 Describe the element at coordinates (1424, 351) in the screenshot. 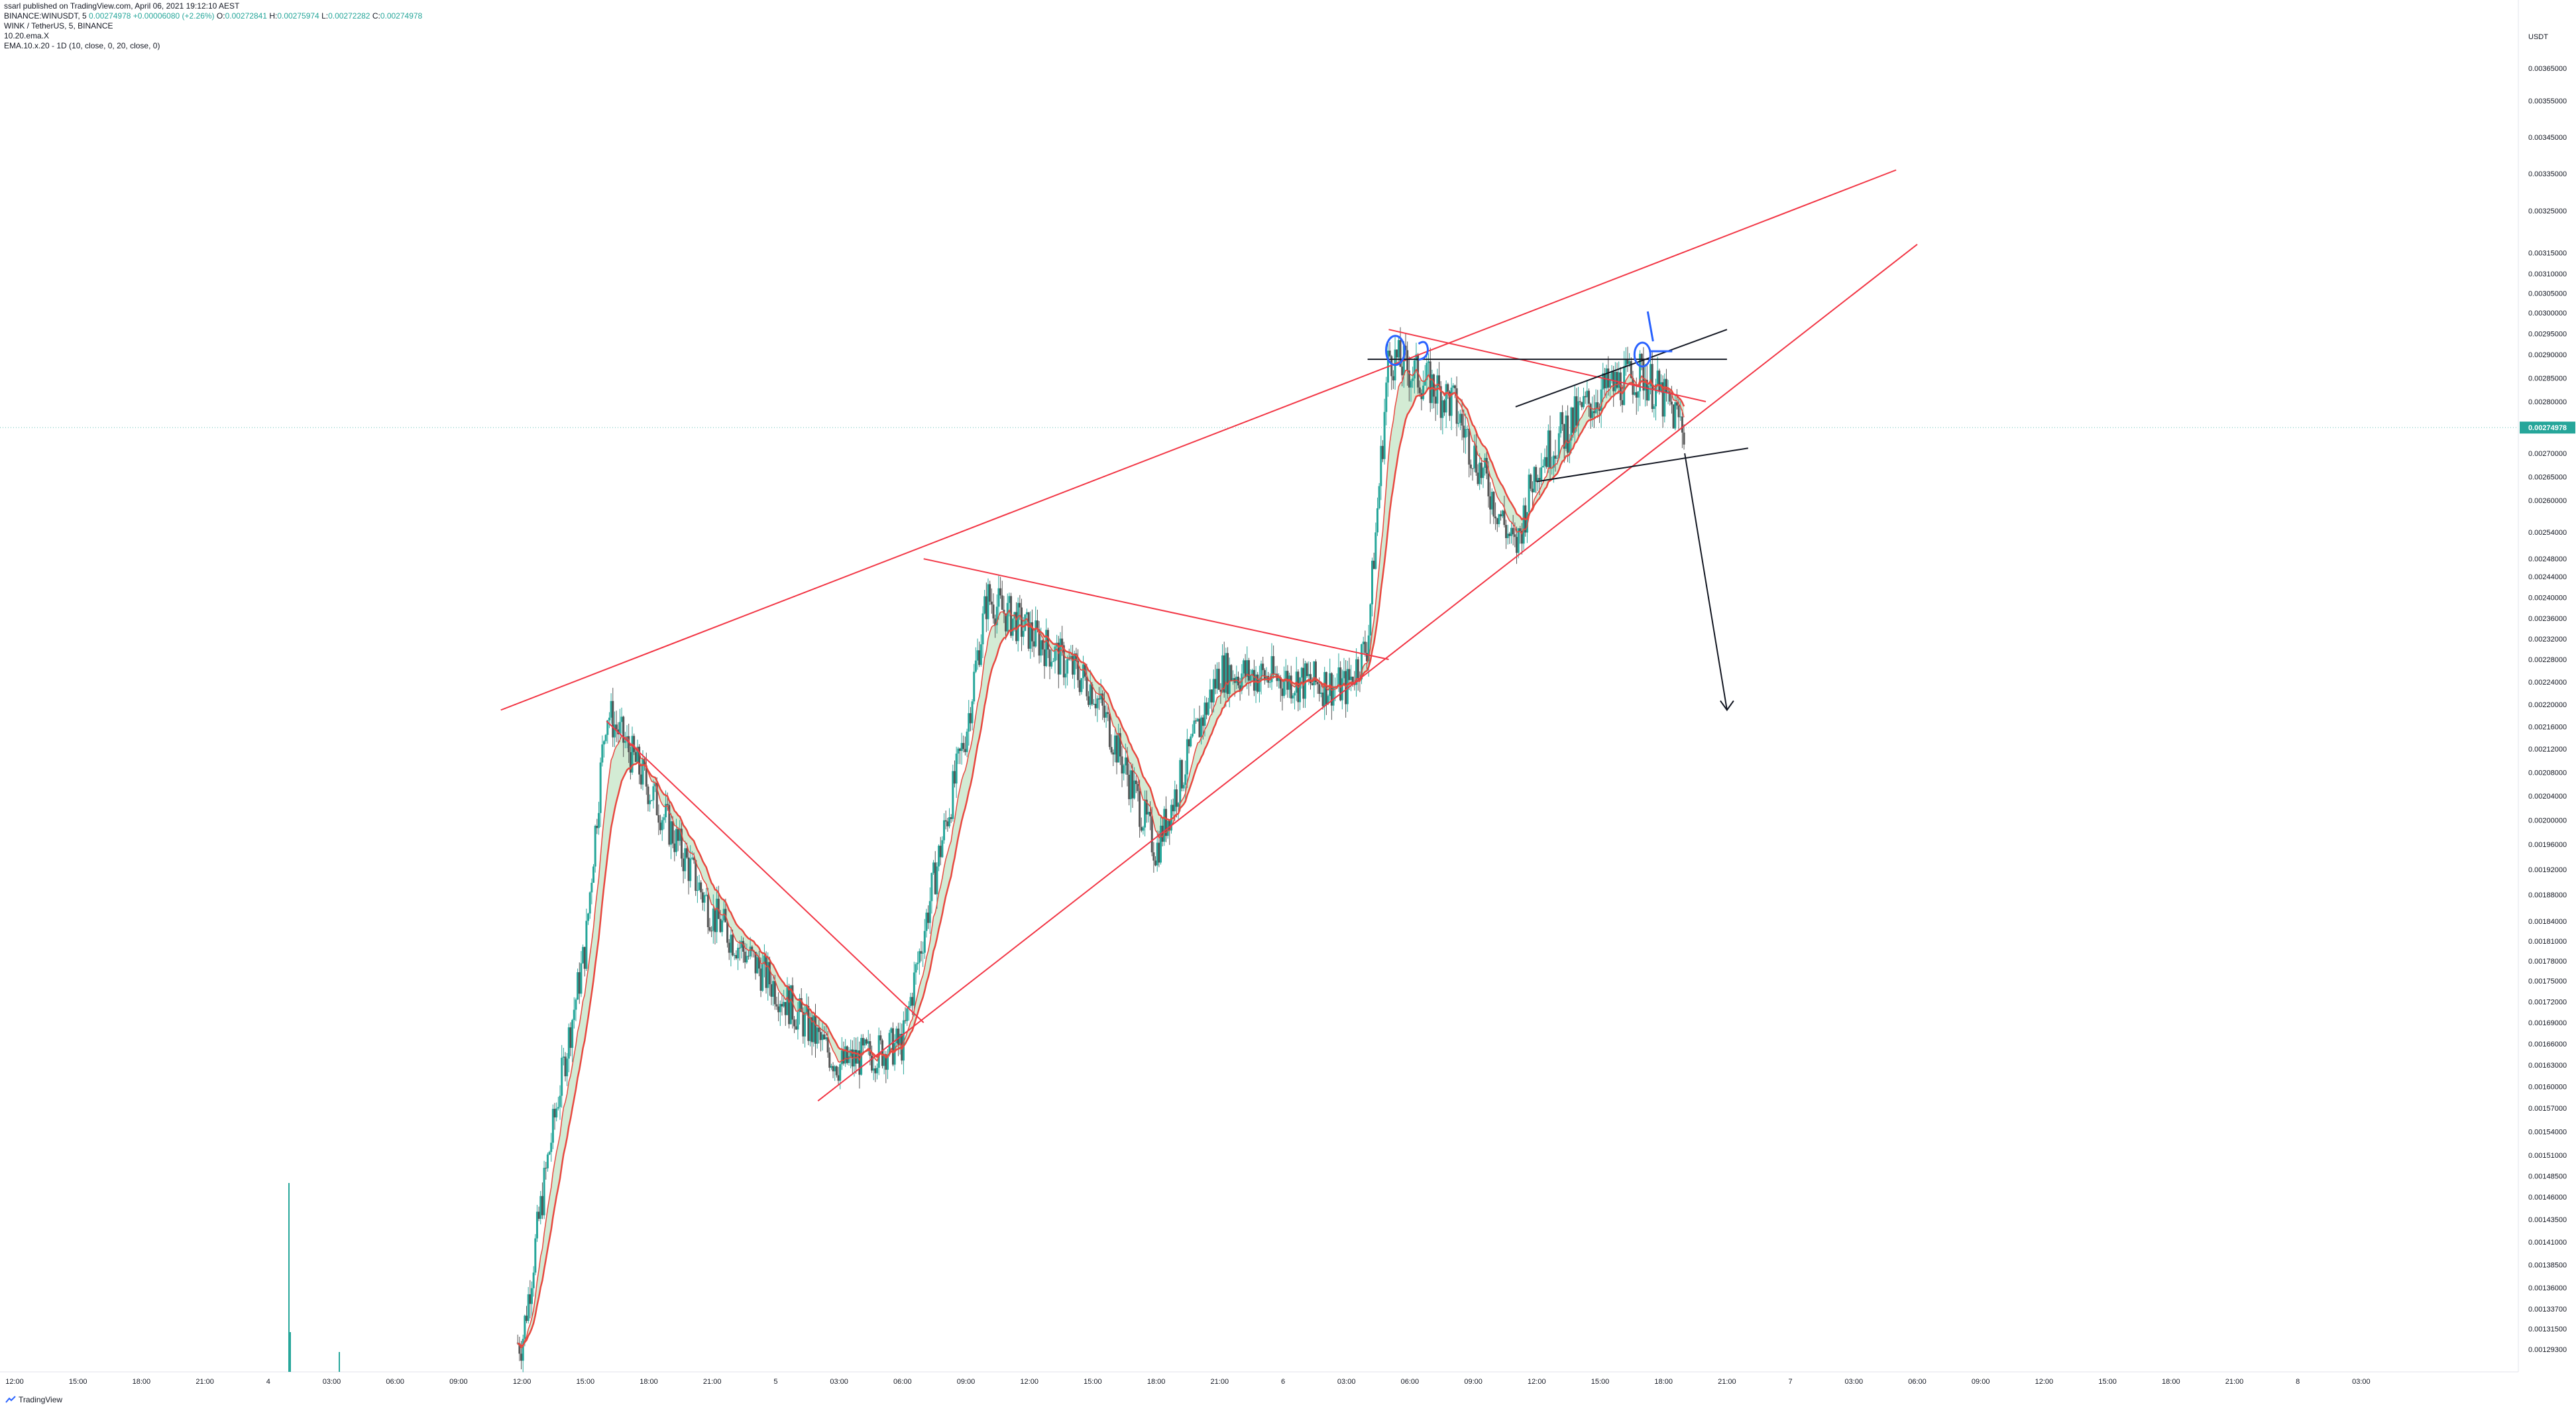

I see `blue-circle-marker` at that location.